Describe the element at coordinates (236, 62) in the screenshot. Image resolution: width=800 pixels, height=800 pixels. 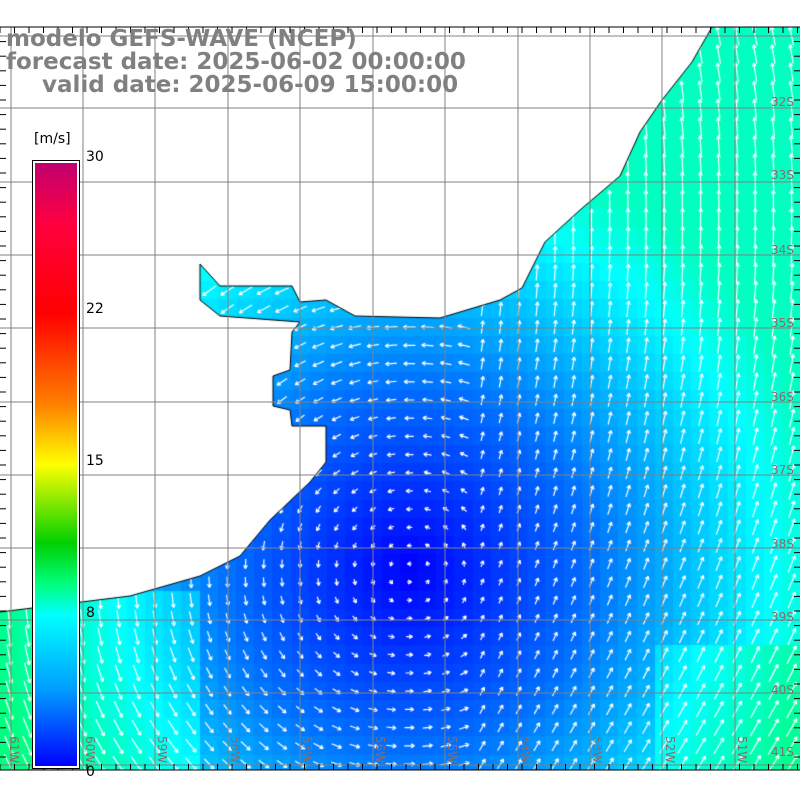
I see `forecast-date: forecast date: 2025-06-02 00:00:00` at that location.